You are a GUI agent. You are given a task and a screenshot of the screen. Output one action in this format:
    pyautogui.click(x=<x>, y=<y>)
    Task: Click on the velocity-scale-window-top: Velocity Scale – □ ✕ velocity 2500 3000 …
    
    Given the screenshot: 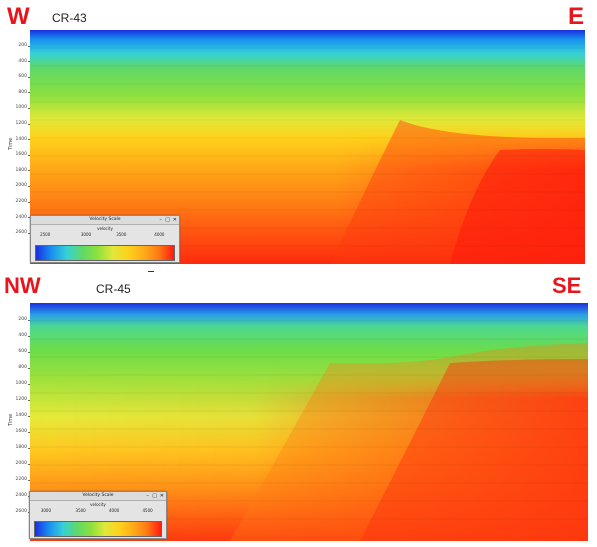 What is the action you would take?
    pyautogui.click(x=105, y=239)
    